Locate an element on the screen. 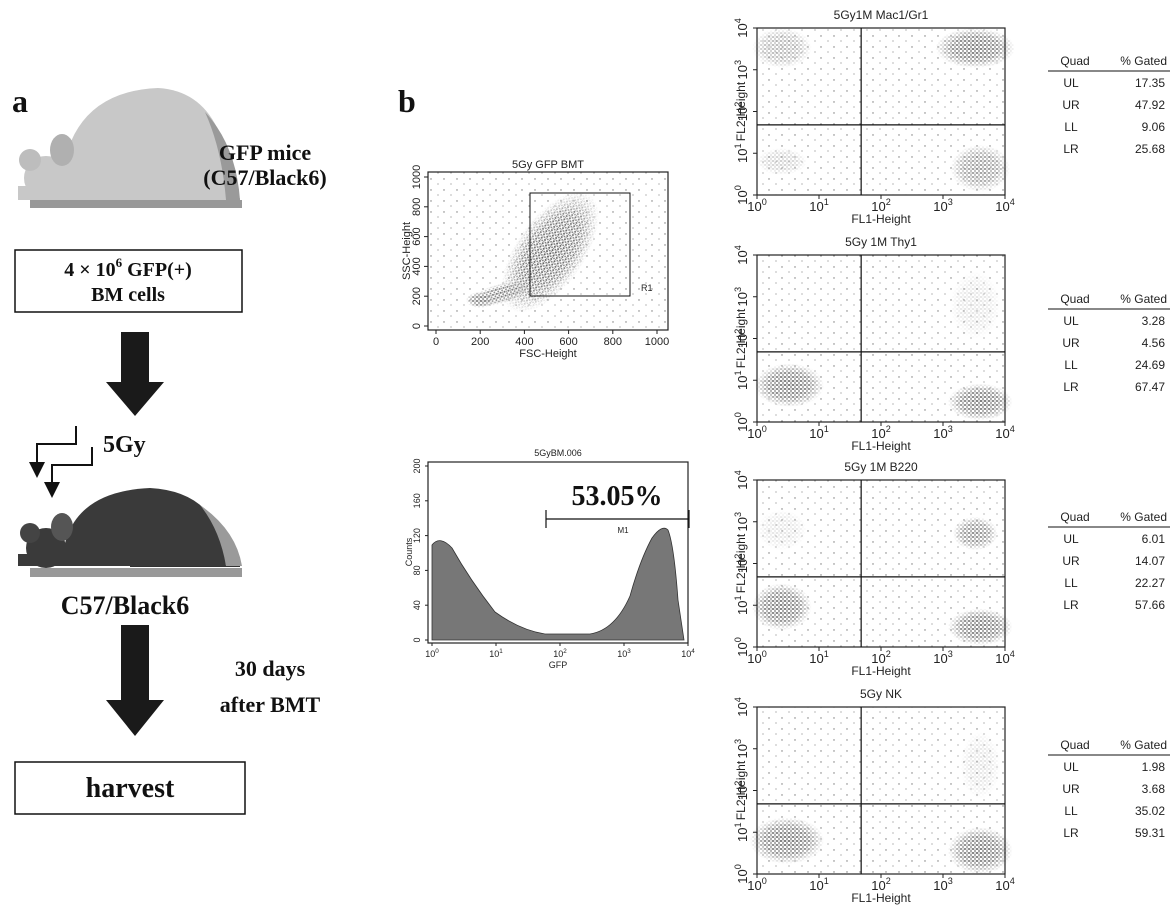  recipient-label: C57/Black6 is located at coordinates (125, 605).